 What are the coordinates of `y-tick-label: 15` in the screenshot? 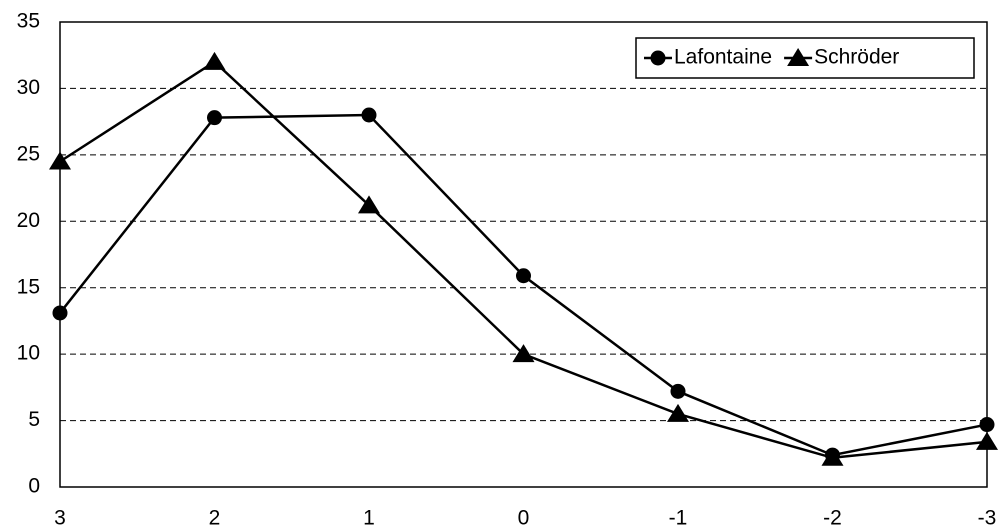 It's located at (28, 286).